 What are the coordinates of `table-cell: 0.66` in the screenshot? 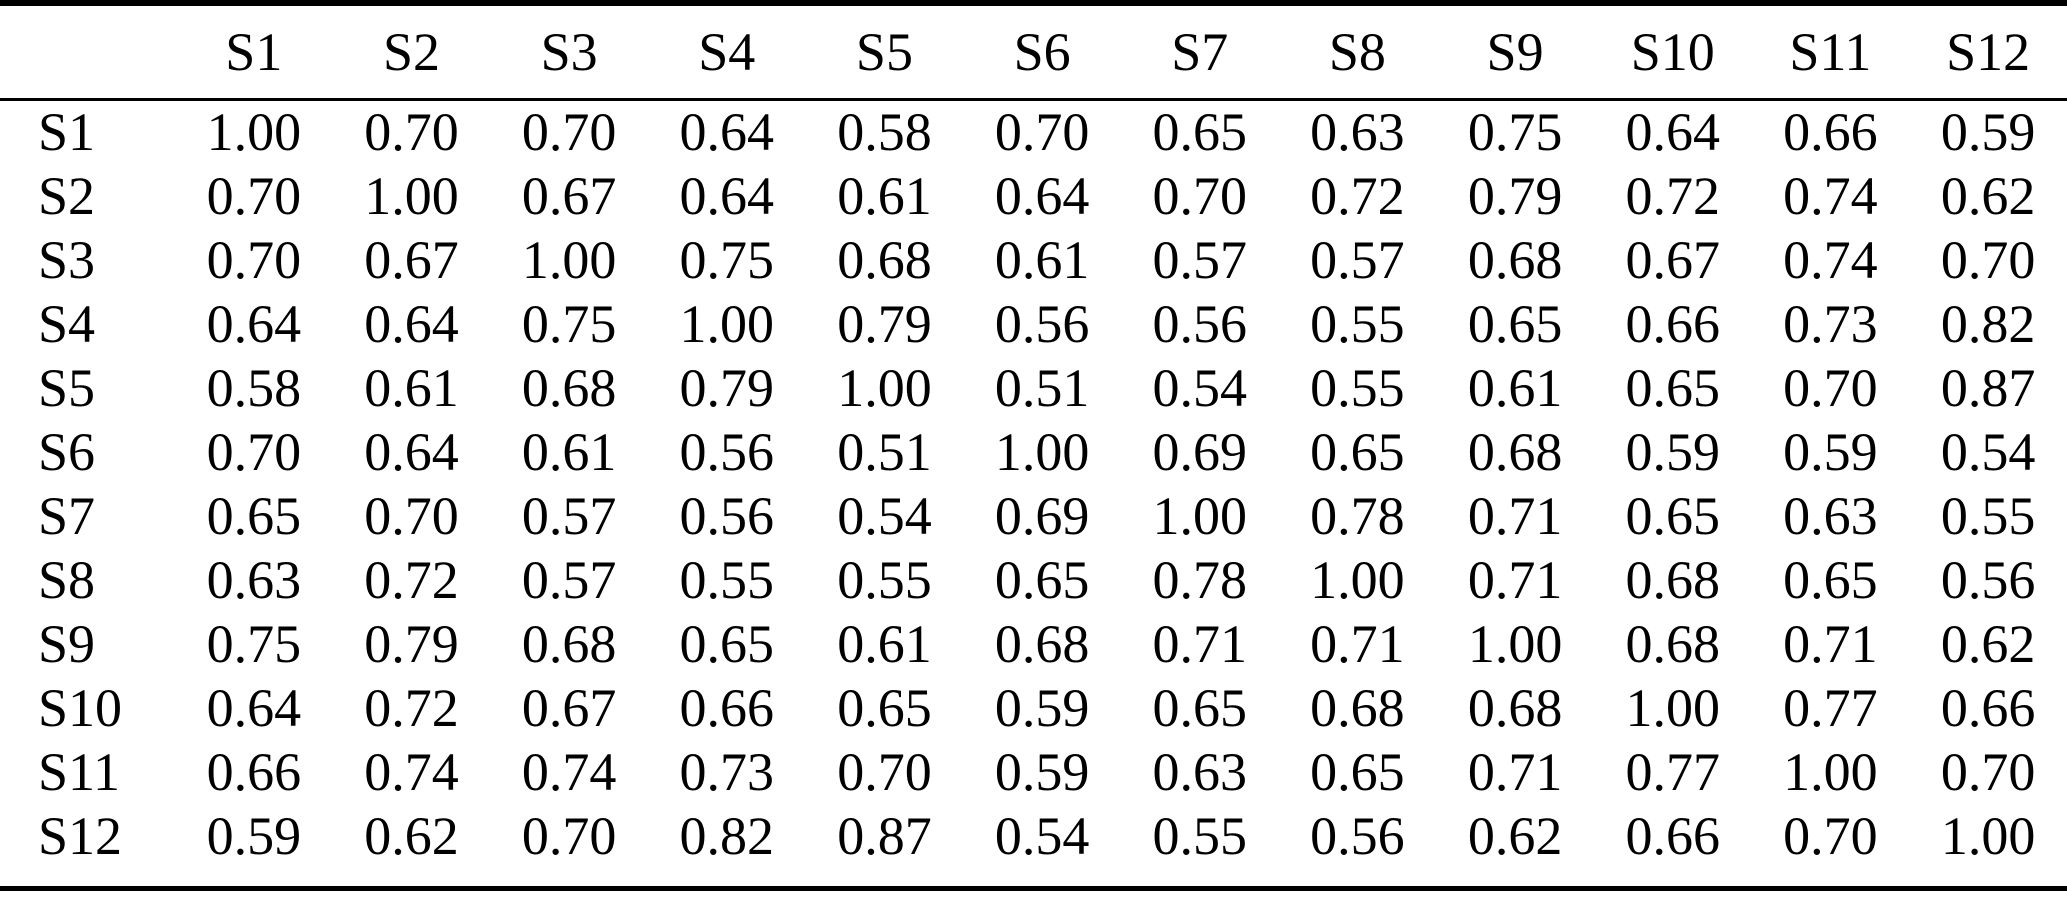 It's located at (1672, 323).